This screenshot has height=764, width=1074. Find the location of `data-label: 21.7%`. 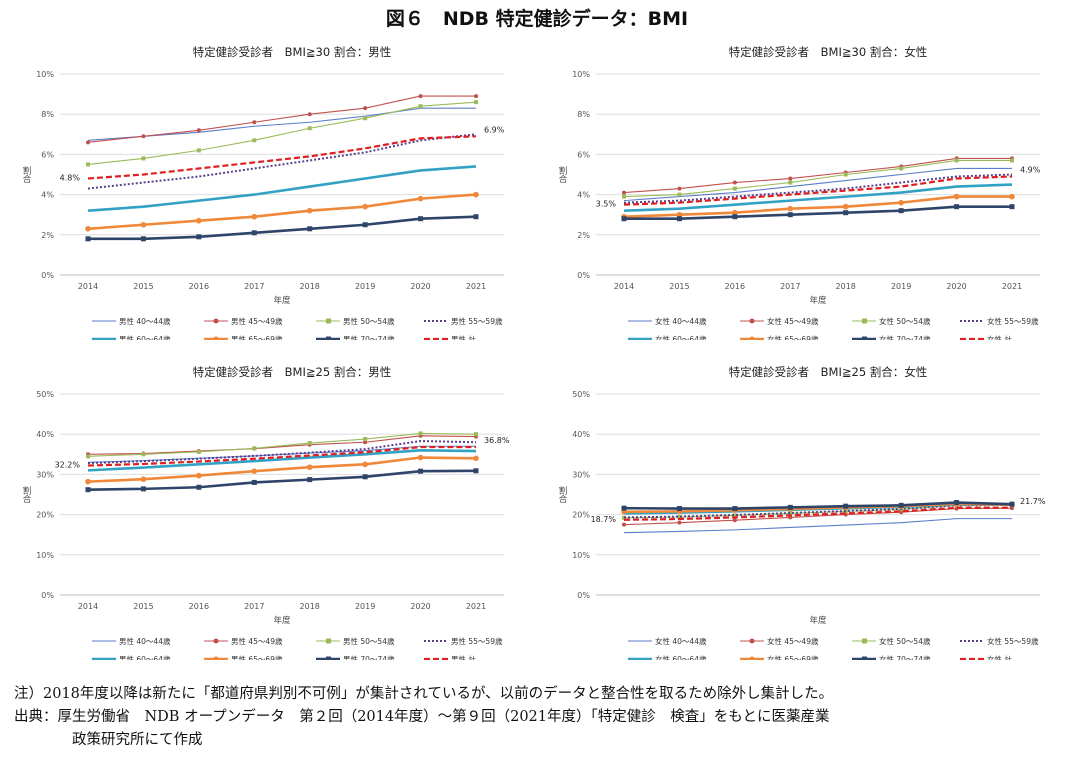

data-label: 21.7% is located at coordinates (1033, 501).